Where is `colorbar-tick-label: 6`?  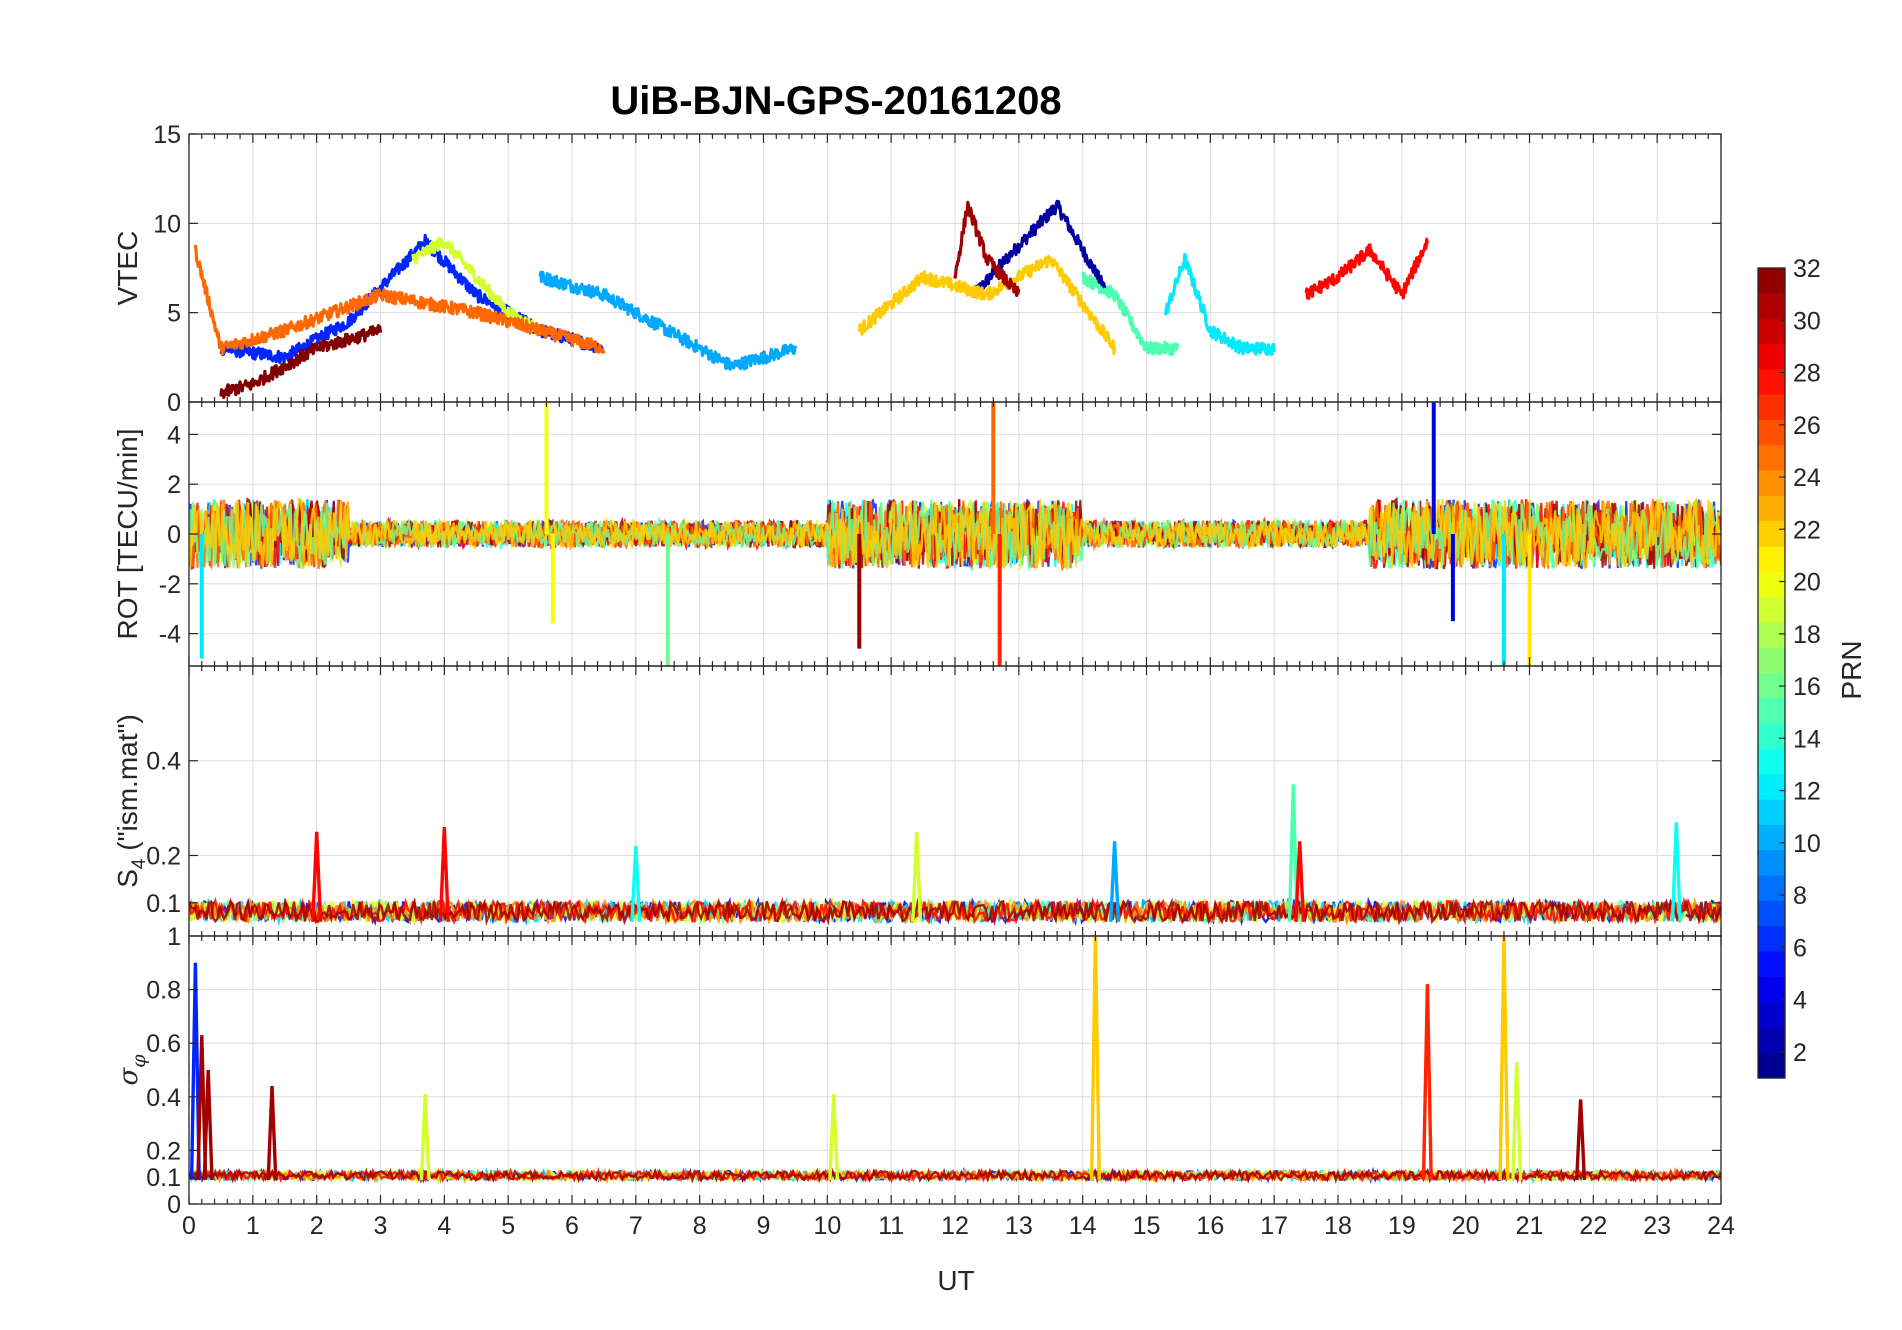 colorbar-tick-label: 6 is located at coordinates (1800, 948).